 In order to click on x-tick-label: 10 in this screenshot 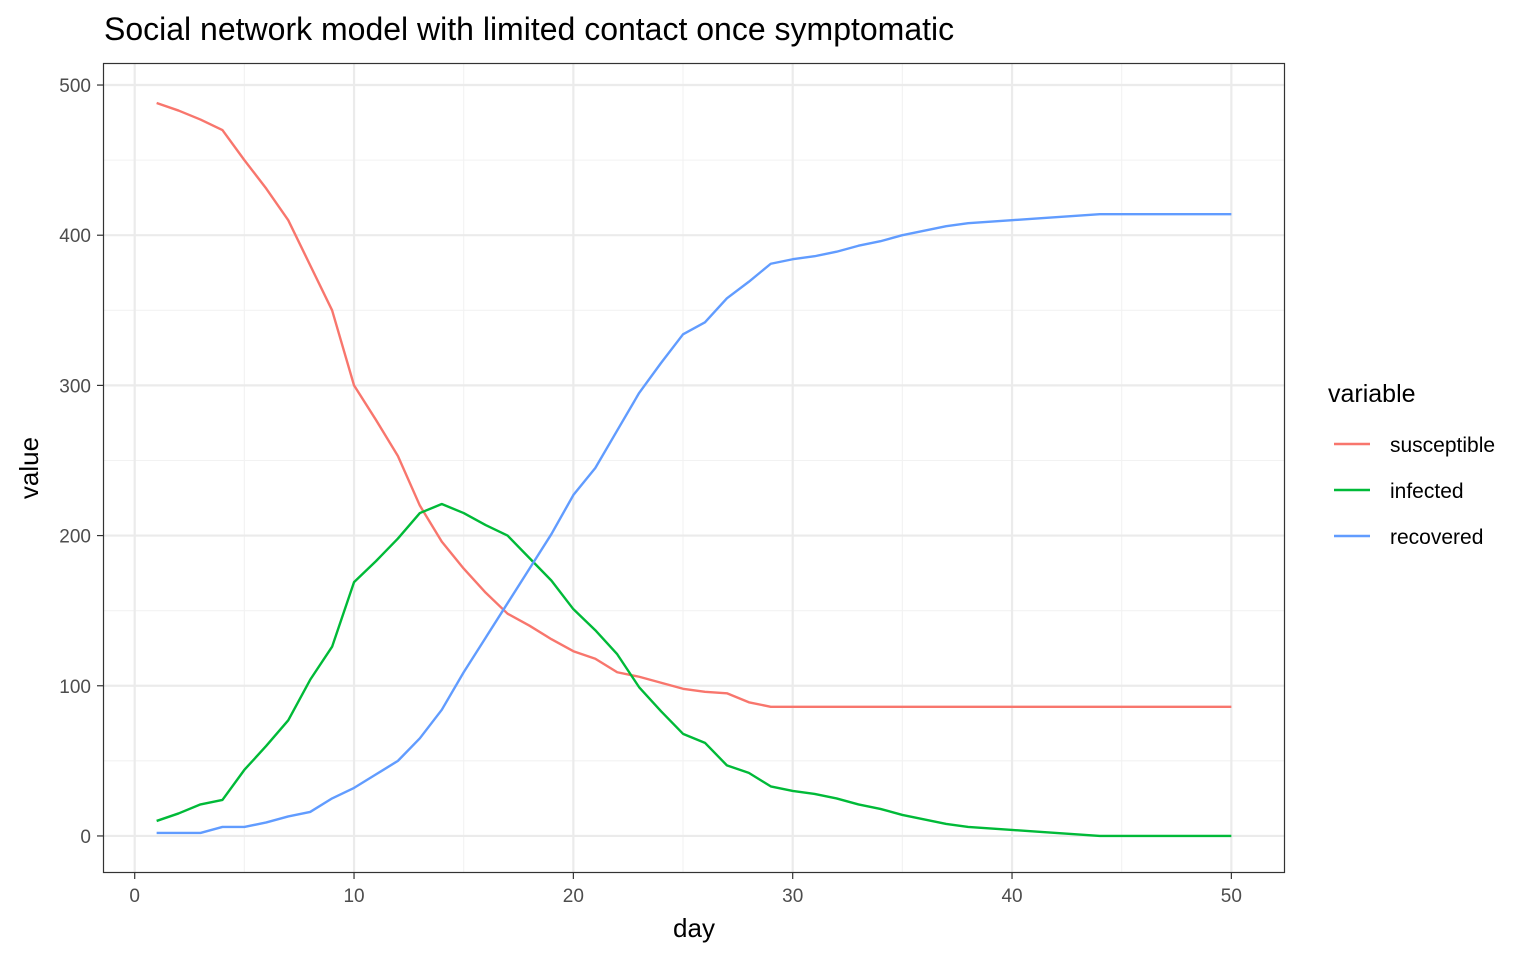, I will do `click(353, 896)`.